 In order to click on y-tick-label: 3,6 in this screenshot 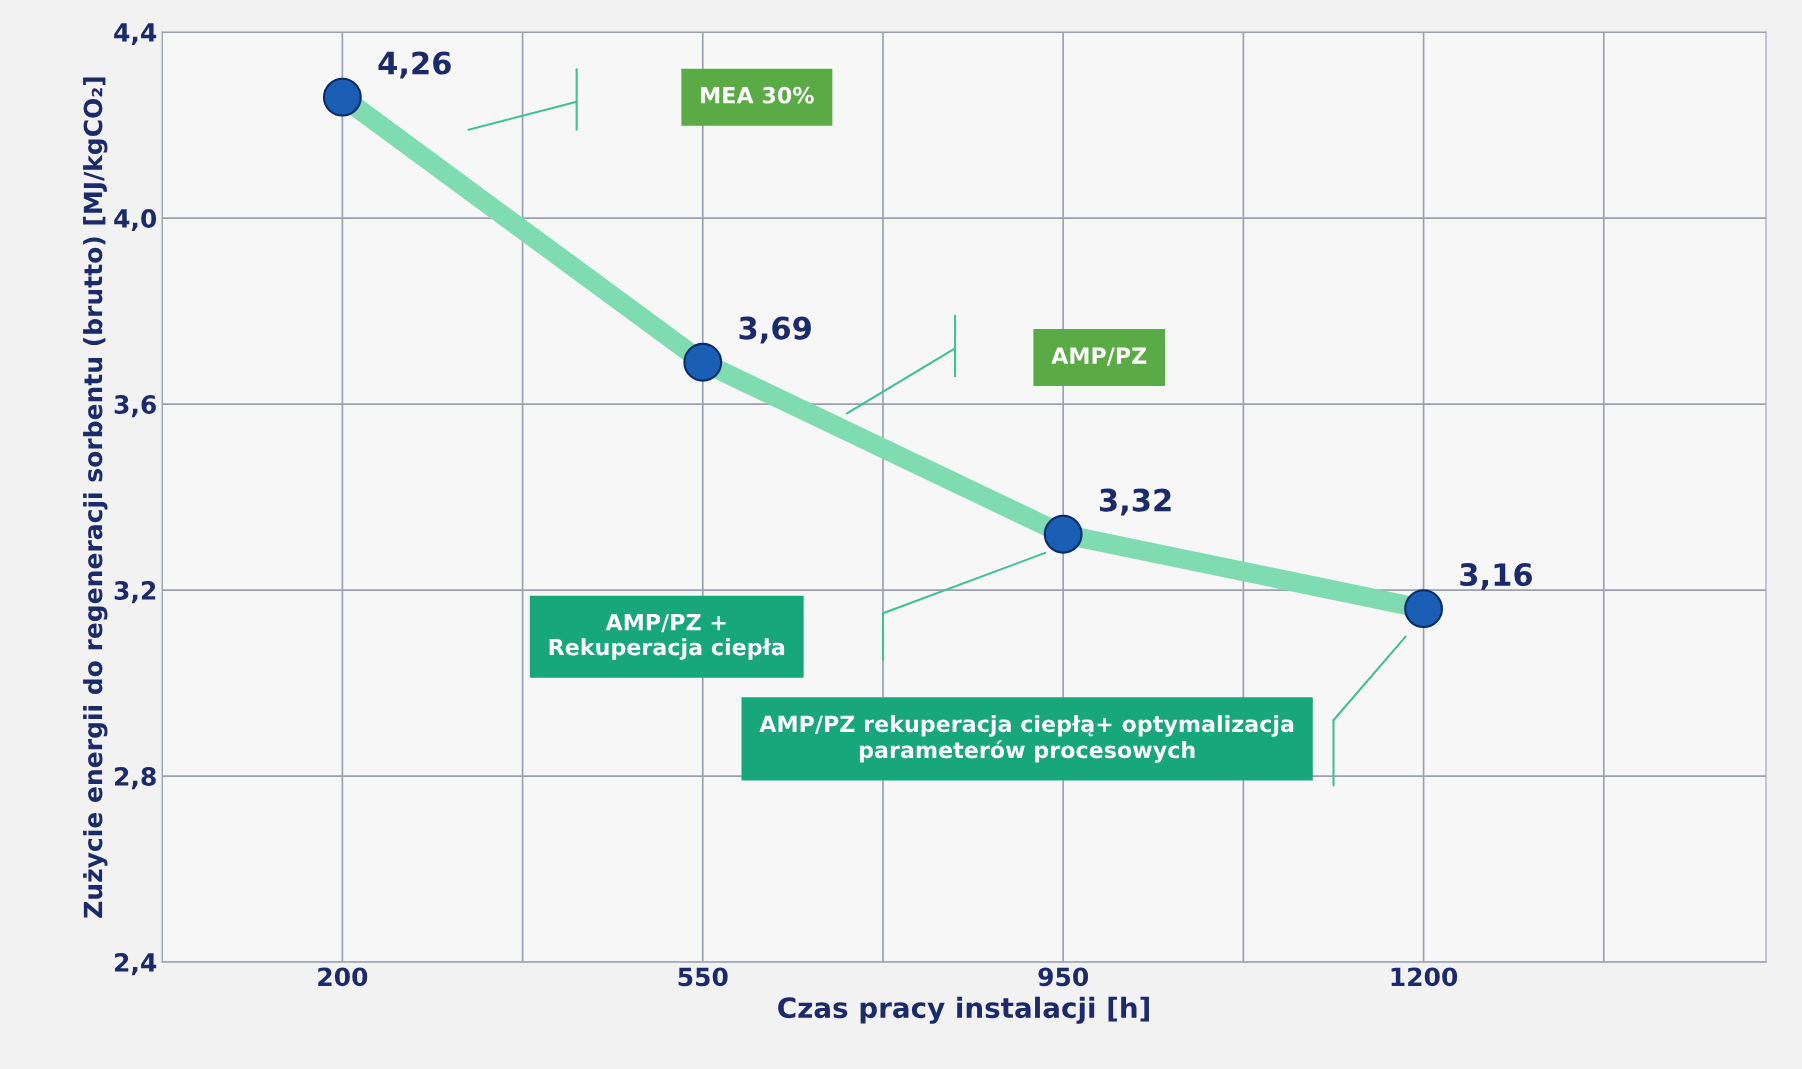, I will do `click(135, 406)`.